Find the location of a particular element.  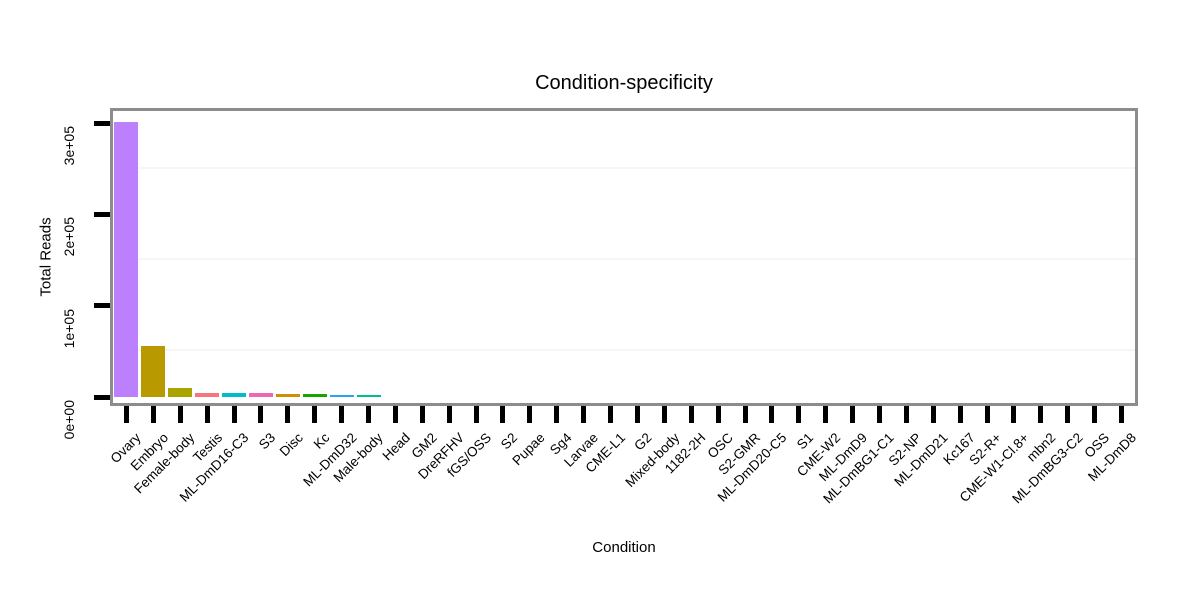

x-axis-title: Condition is located at coordinates (624, 547).